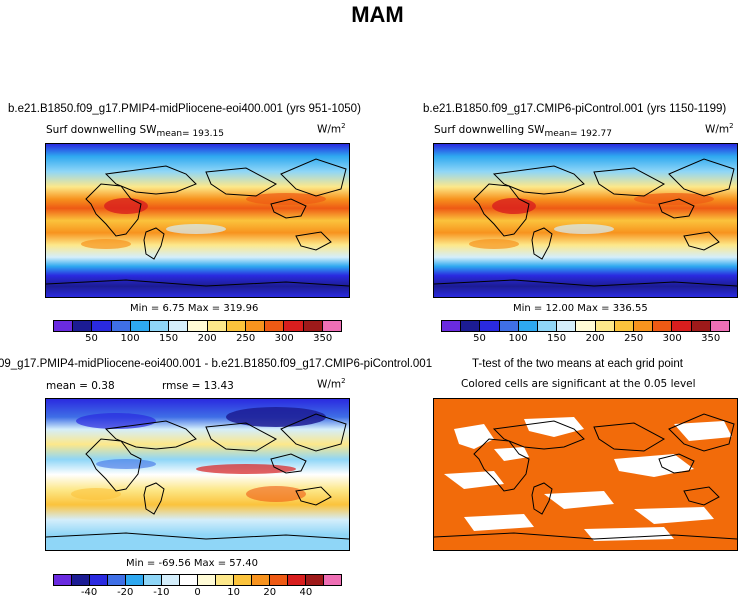 The height and width of the screenshot is (600, 755). What do you see at coordinates (130, 338) in the screenshot?
I see `panel1-colorbar-tick-label: 100` at bounding box center [130, 338].